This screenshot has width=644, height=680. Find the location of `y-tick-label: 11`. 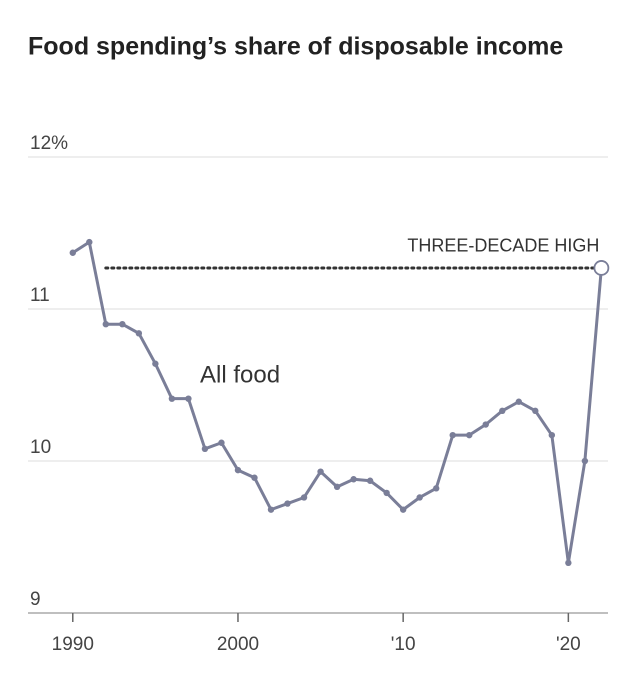

y-tick-label: 11 is located at coordinates (40, 295).